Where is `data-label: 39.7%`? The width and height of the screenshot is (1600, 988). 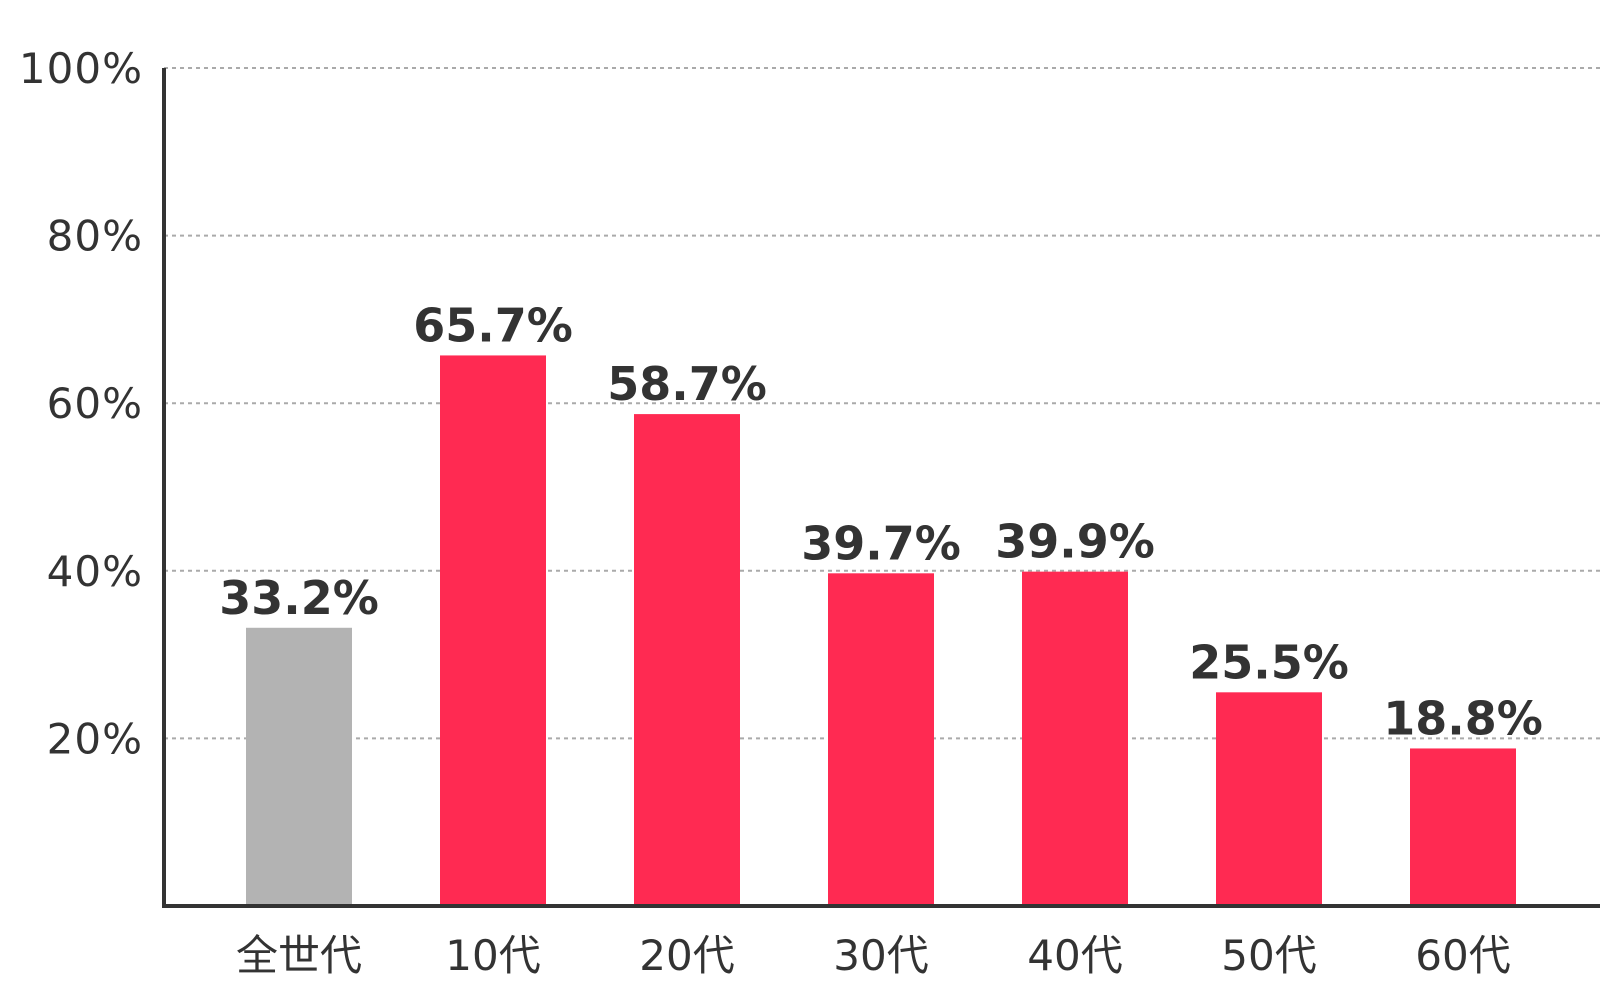 data-label: 39.7% is located at coordinates (881, 543).